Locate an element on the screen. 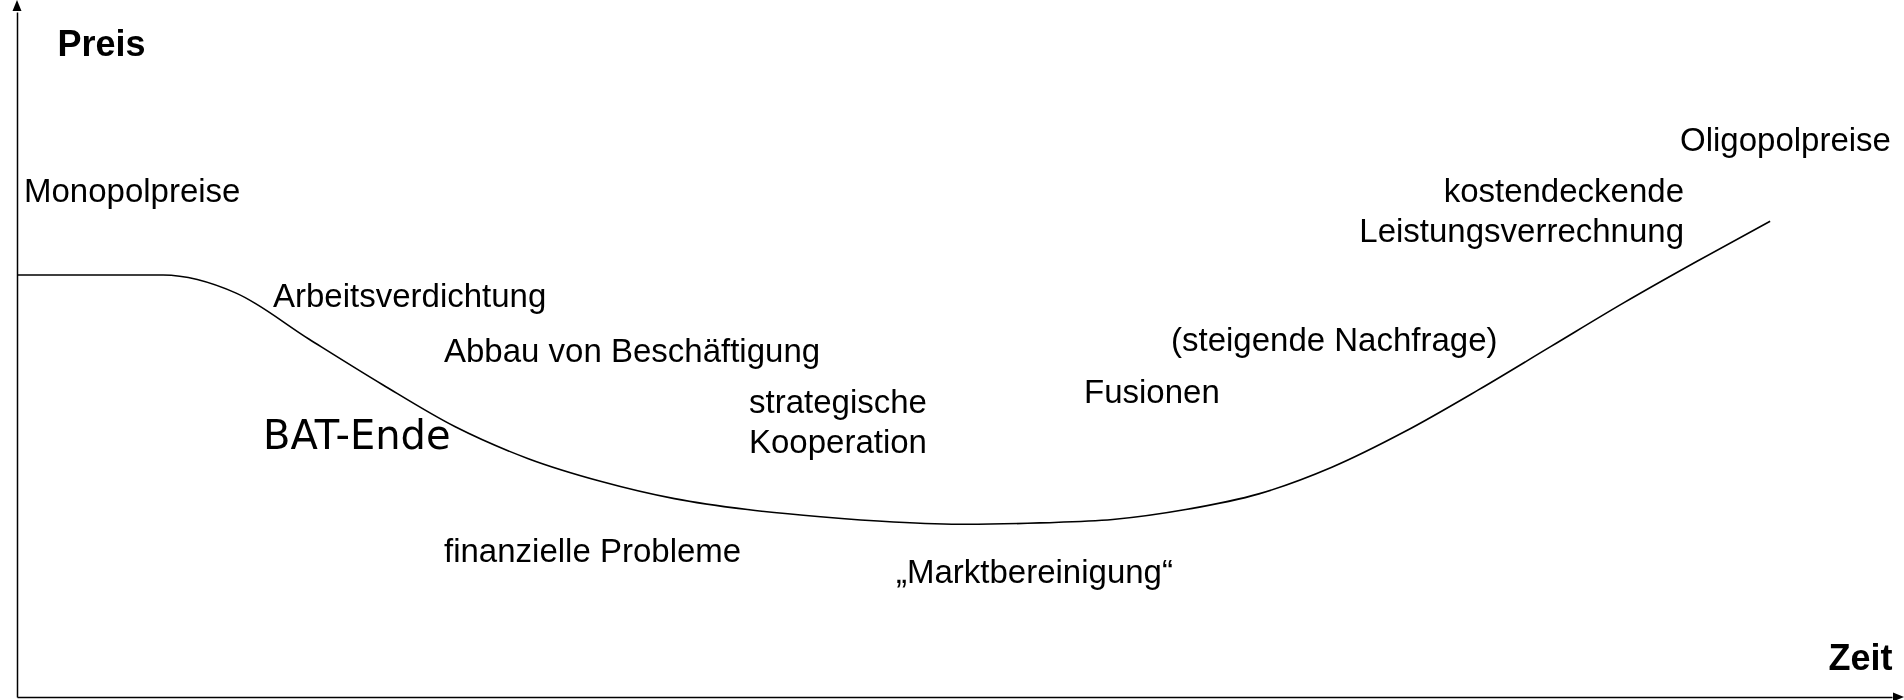 This screenshot has height=700, width=1904. annotation: Arbeitsverdichtung is located at coordinates (410, 295).